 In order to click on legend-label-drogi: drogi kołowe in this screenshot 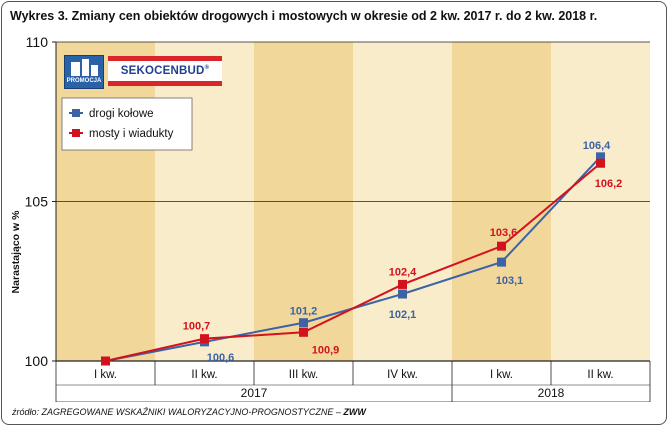, I will do `click(121, 114)`.